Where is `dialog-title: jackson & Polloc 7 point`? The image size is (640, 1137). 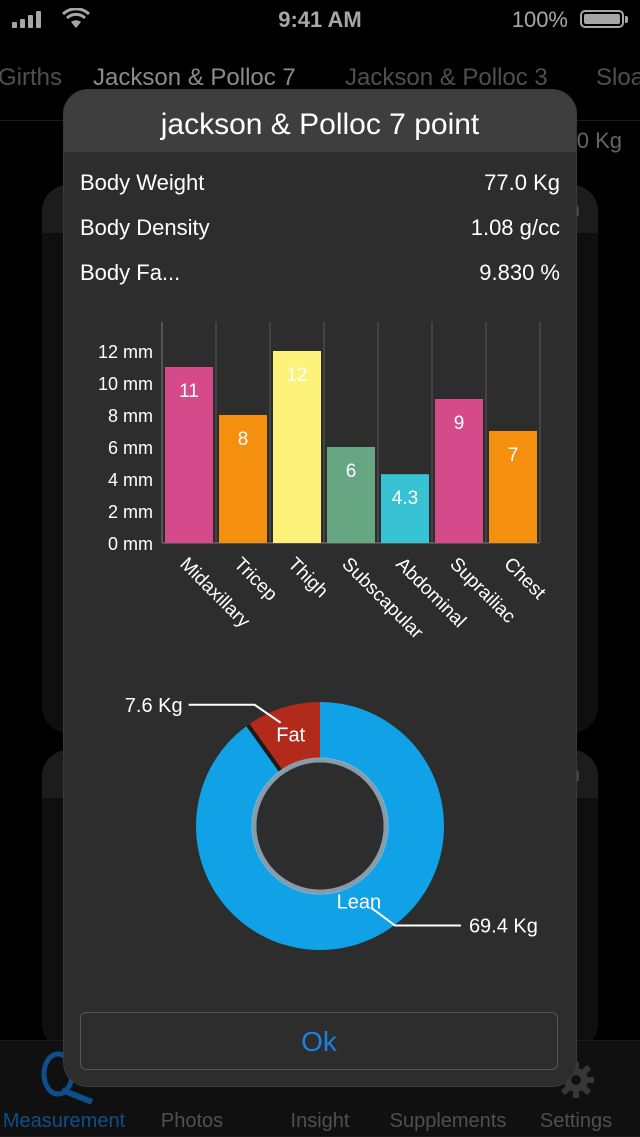 dialog-title: jackson & Polloc 7 point is located at coordinates (320, 121).